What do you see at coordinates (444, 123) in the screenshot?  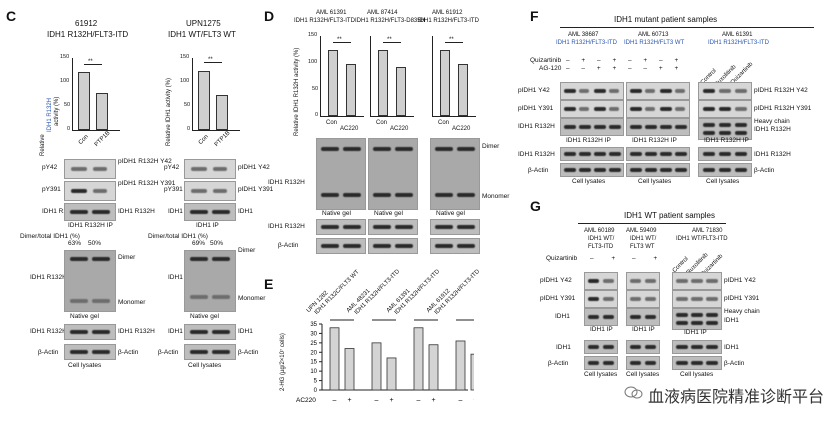 I see `d-chart3-xlabel: Con` at bounding box center [444, 123].